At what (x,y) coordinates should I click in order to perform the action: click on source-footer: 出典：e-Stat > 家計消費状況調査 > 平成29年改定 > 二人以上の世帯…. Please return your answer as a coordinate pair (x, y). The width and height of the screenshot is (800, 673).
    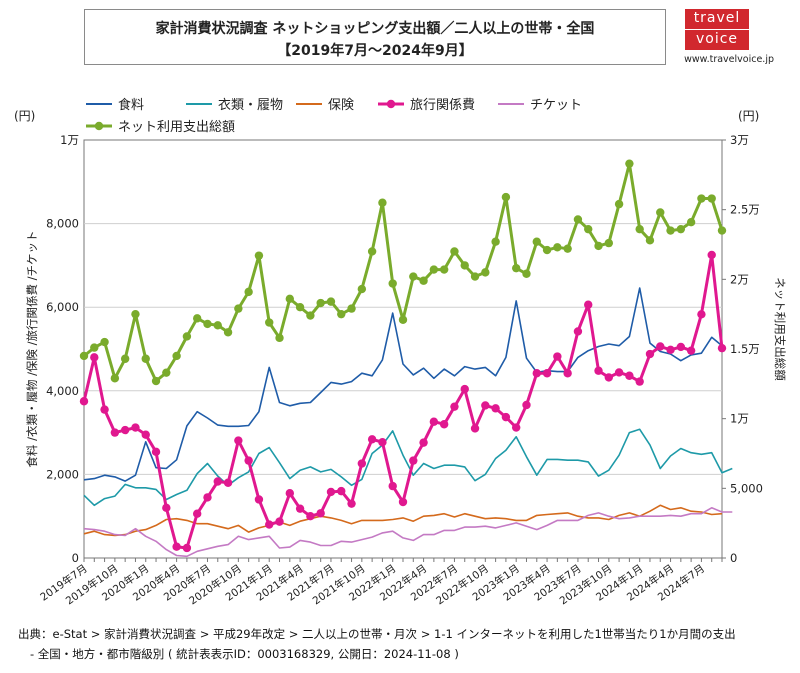
    Looking at the image, I should click on (377, 644).